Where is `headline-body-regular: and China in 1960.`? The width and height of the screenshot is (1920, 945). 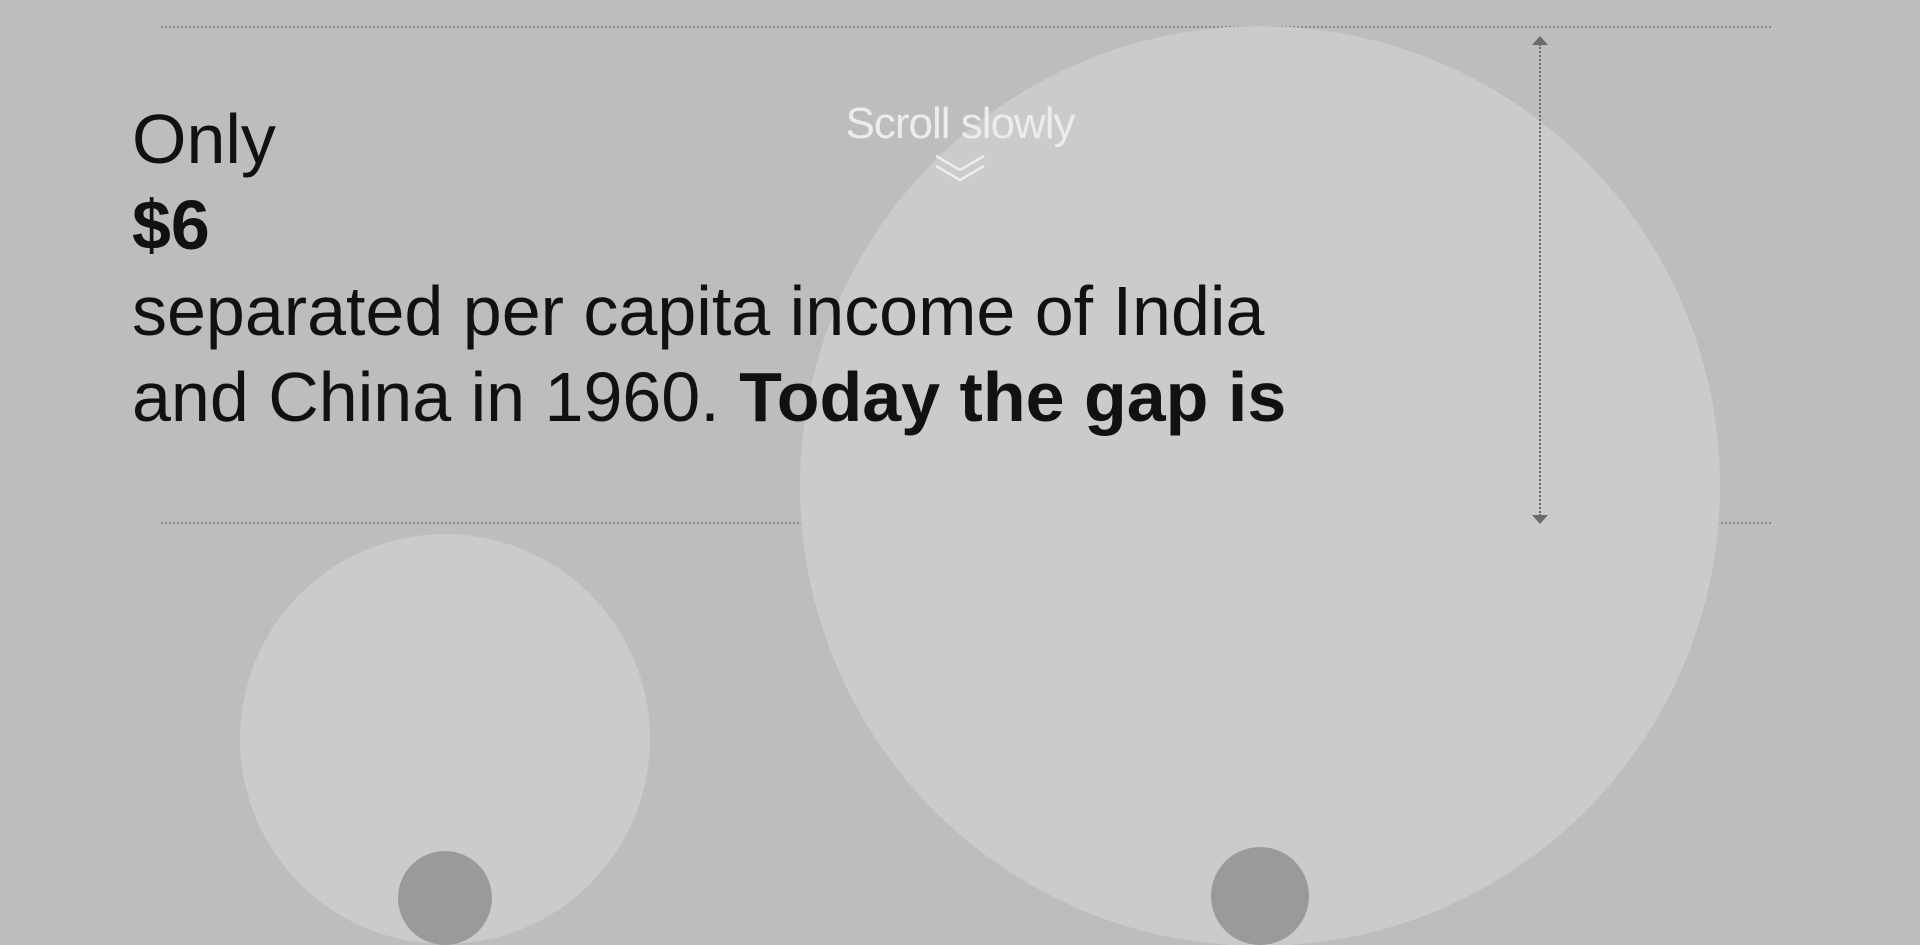
headline-body-regular: and China in 1960. is located at coordinates (436, 397).